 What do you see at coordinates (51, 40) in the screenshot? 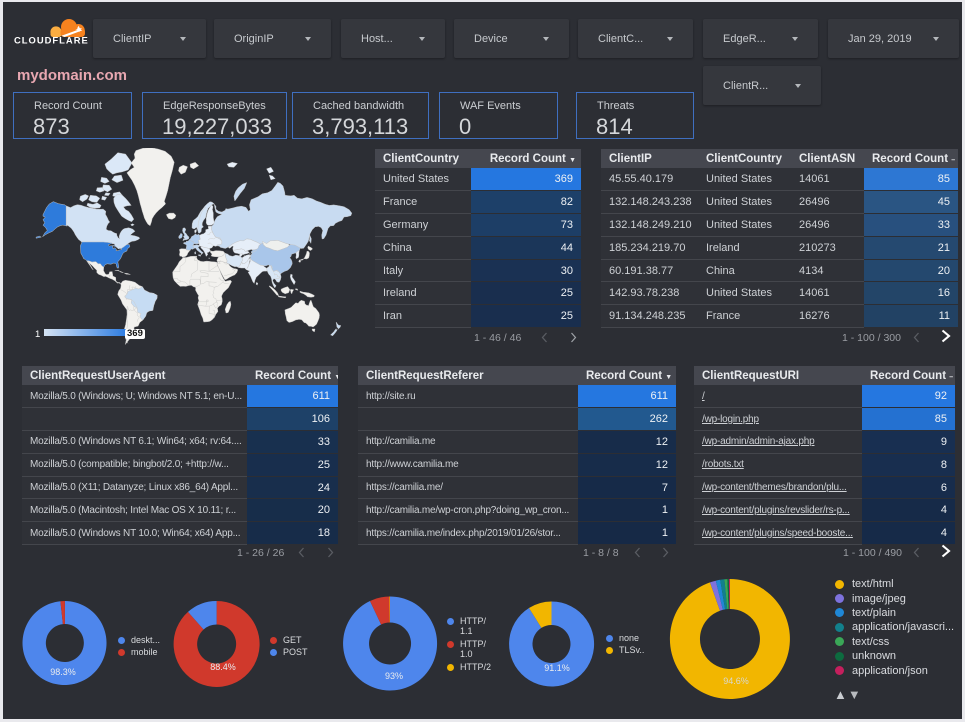
I see `svg-text: CLOUDFLARE` at bounding box center [51, 40].